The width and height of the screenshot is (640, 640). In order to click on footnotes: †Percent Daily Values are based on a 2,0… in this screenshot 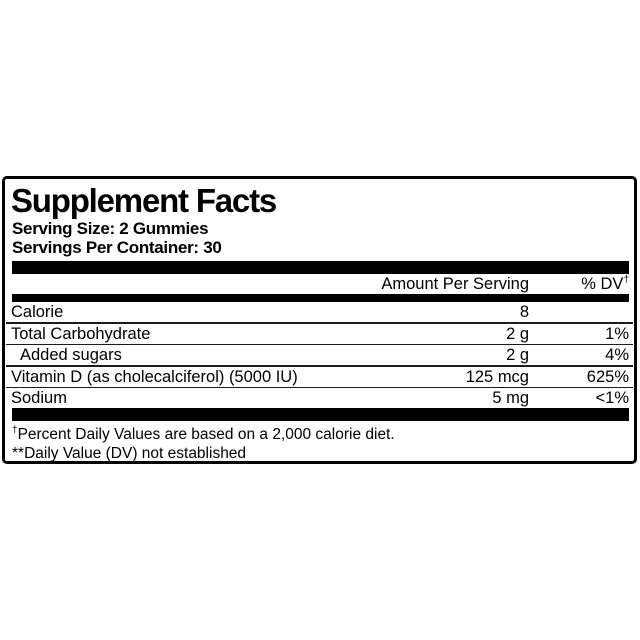, I will do `click(320, 443)`.